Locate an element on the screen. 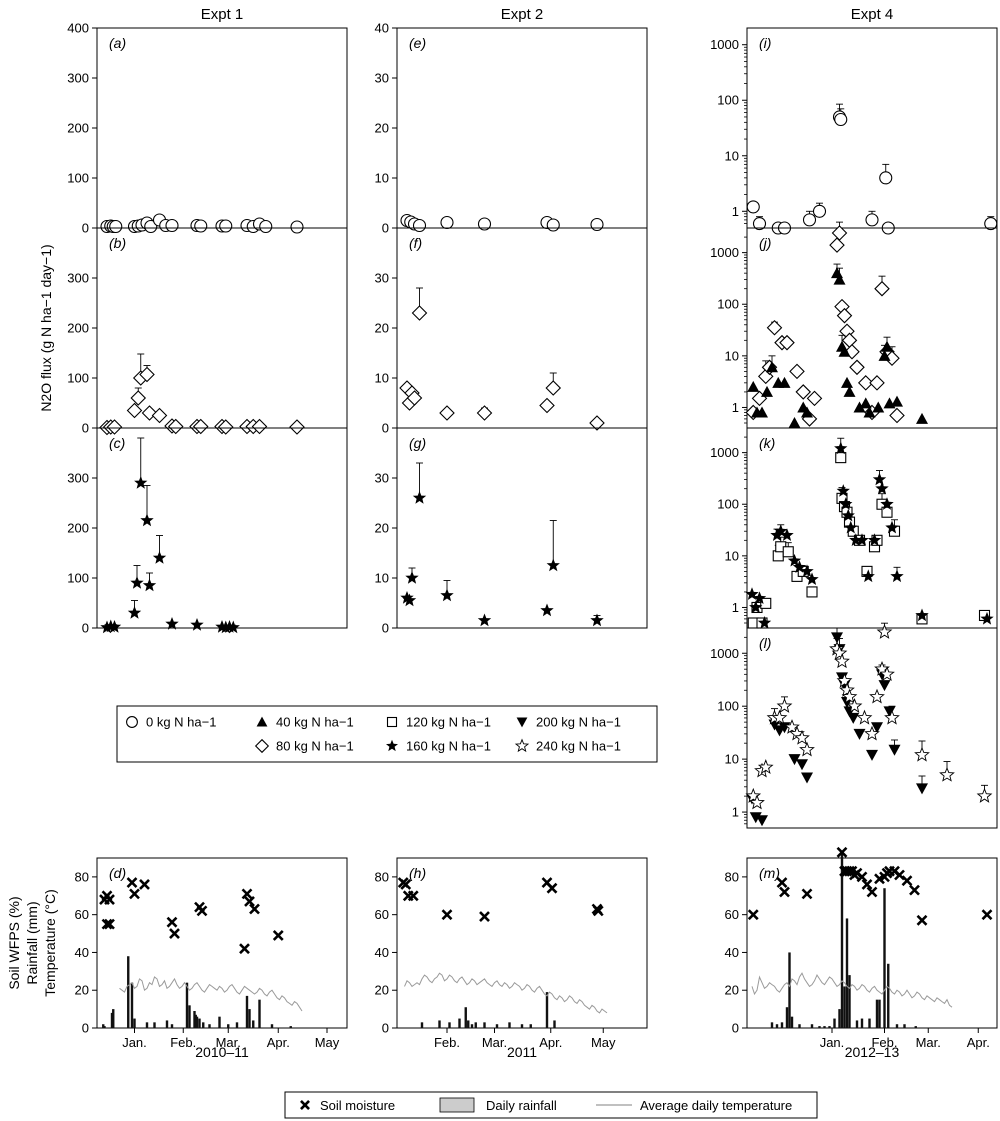  legend-frame is located at coordinates (387, 734).